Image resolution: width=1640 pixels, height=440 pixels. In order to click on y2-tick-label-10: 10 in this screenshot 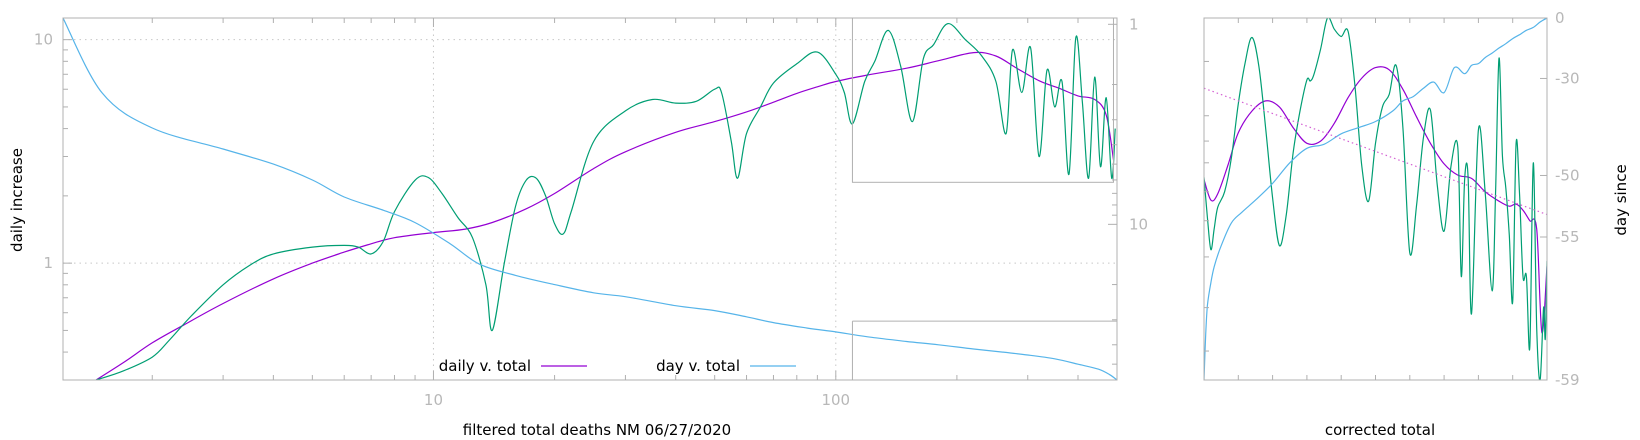, I will do `click(1138, 224)`.